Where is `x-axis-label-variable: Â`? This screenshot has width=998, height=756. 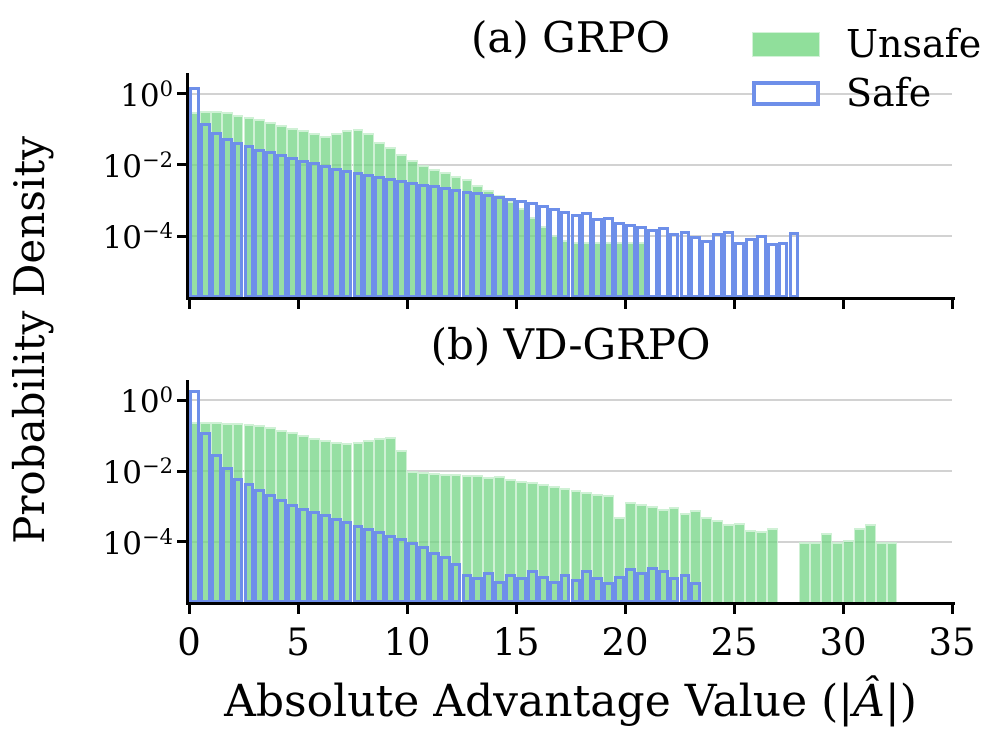 x-axis-label-variable: Â is located at coordinates (869, 701).